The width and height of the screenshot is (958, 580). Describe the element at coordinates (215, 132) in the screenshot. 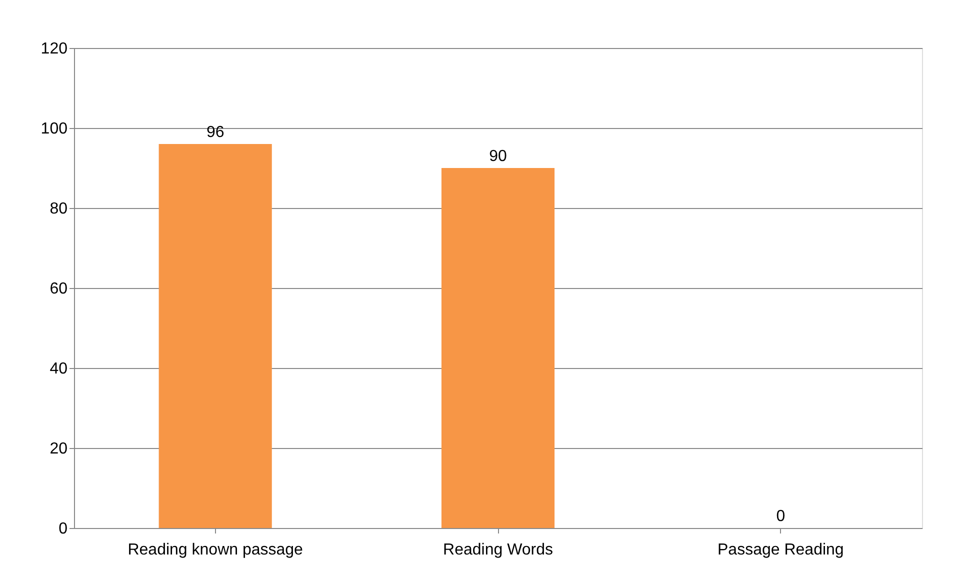

I see `data-label: 96` at that location.